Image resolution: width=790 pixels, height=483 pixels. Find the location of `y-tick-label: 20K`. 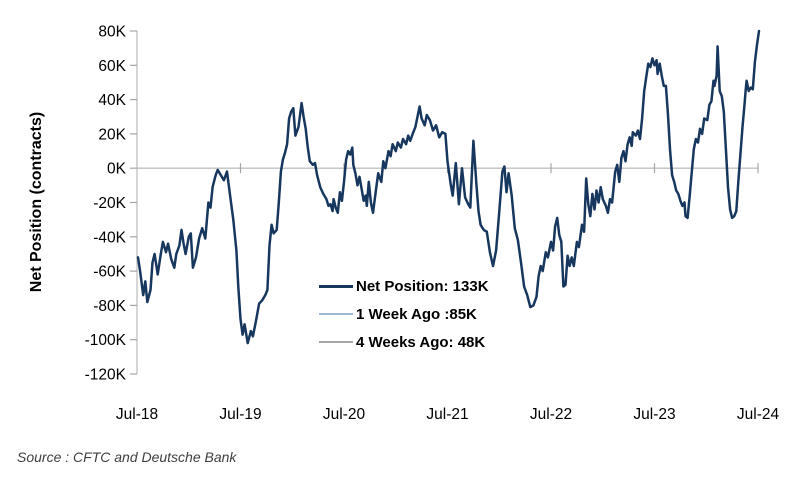

y-tick-label: 20K is located at coordinates (112, 134).